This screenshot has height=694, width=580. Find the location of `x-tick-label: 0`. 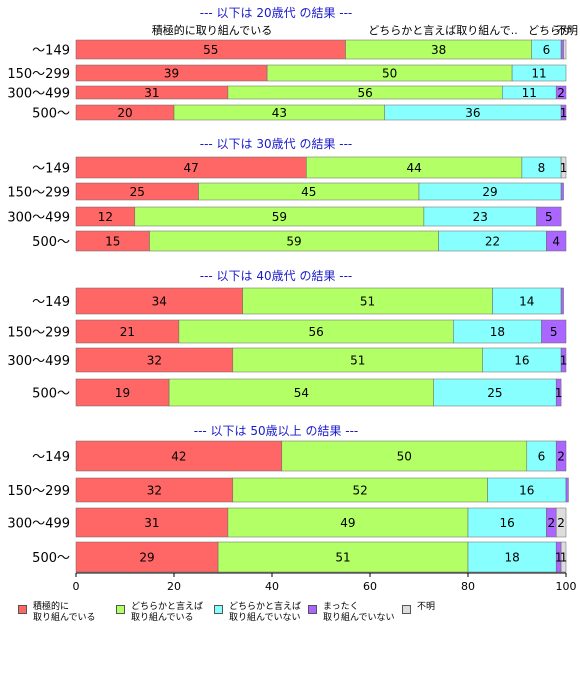

x-tick-label: 0 is located at coordinates (76, 586).